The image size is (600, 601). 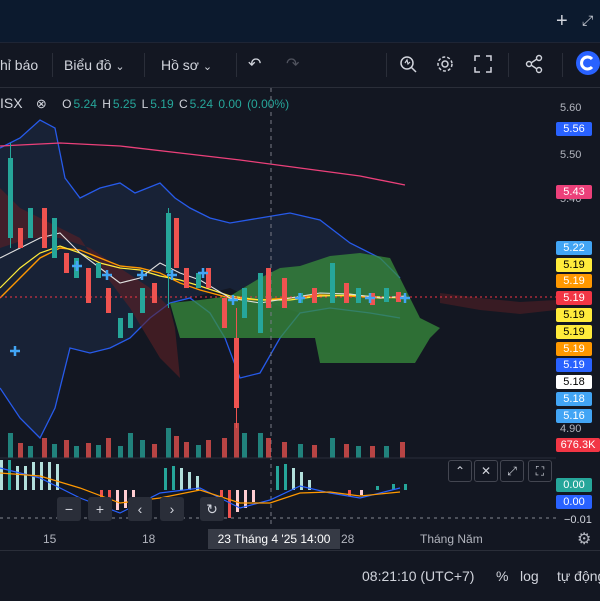 What do you see at coordinates (578, 576) in the screenshot?
I see `auto-scale-toggle: tự động` at bounding box center [578, 576].